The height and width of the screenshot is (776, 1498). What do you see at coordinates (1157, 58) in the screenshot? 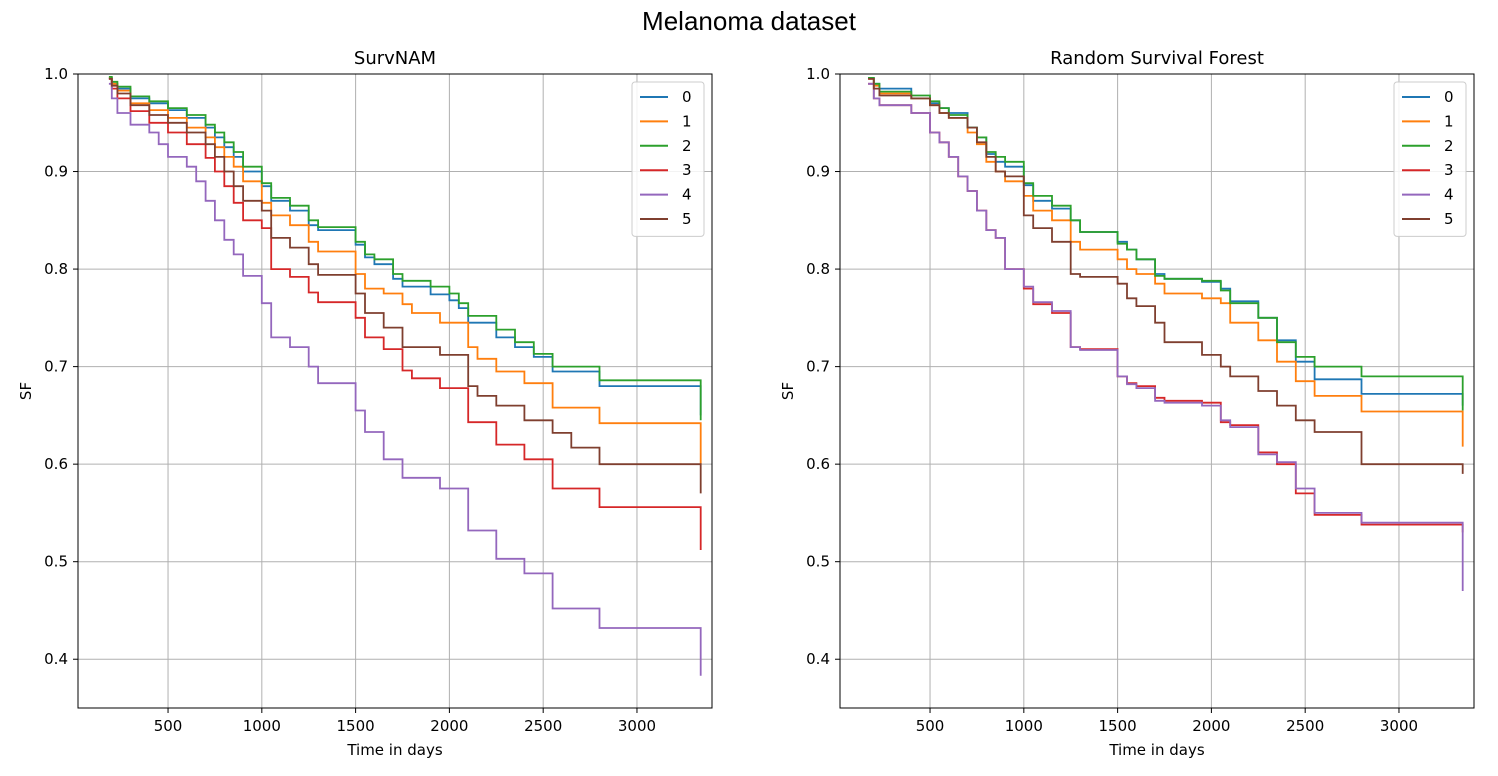
I see `chart-title: Random Survival Forest` at bounding box center [1157, 58].